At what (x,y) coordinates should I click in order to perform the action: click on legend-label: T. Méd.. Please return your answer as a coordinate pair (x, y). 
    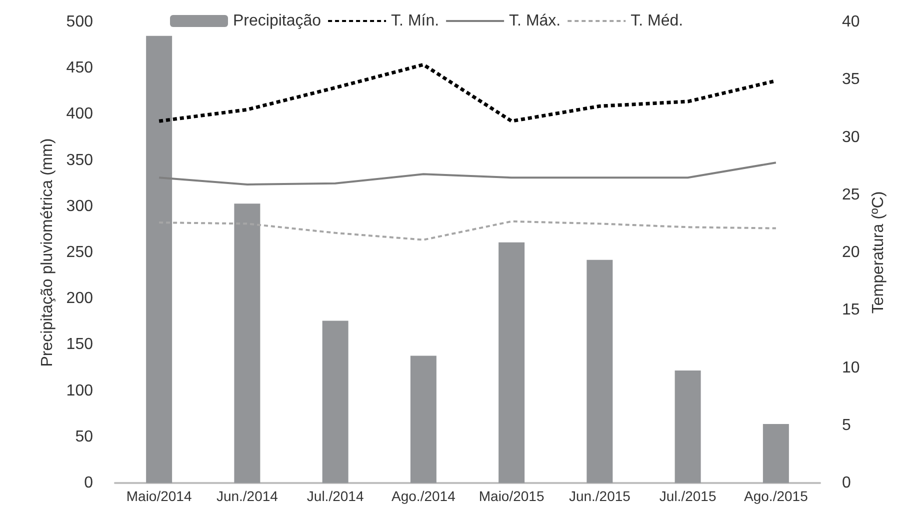
    Looking at the image, I should click on (657, 21).